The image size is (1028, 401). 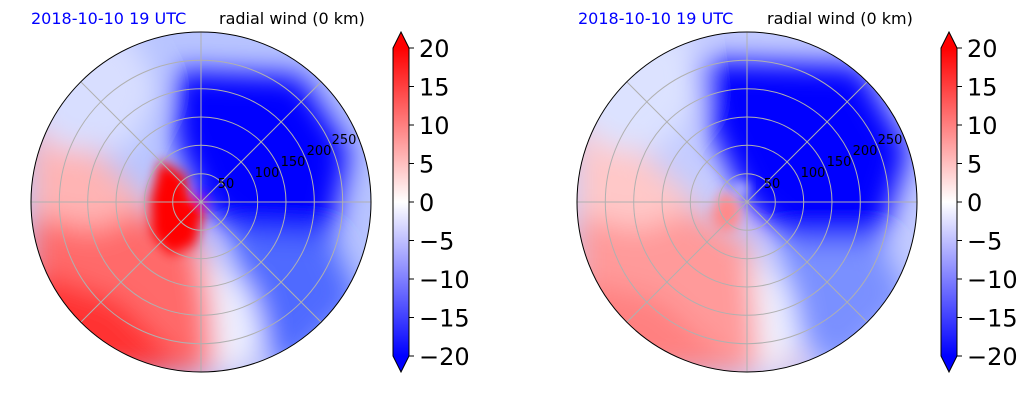 I want to click on left-colorbar-tick-label: −20, so click(x=444, y=357).